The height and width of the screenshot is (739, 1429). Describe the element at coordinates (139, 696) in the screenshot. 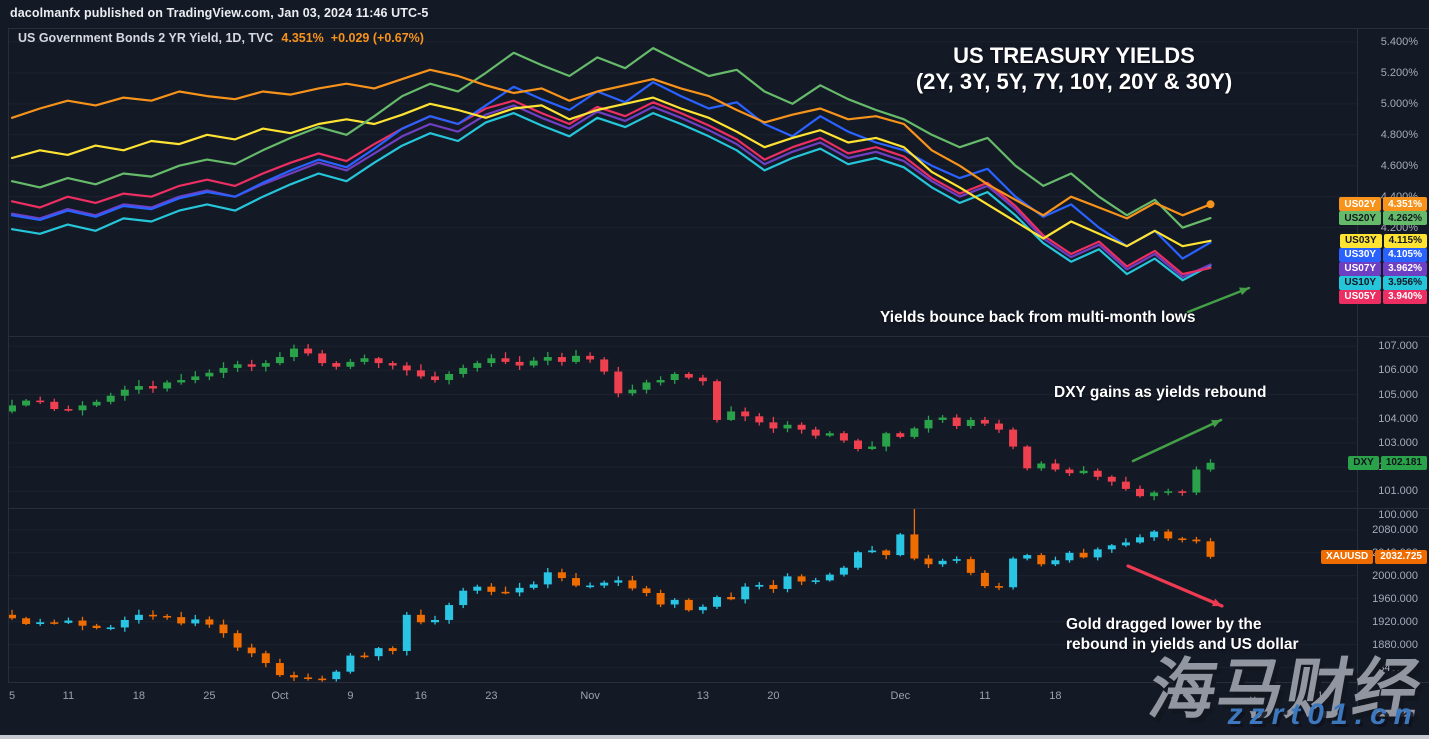

I see `time-tick: 18` at that location.